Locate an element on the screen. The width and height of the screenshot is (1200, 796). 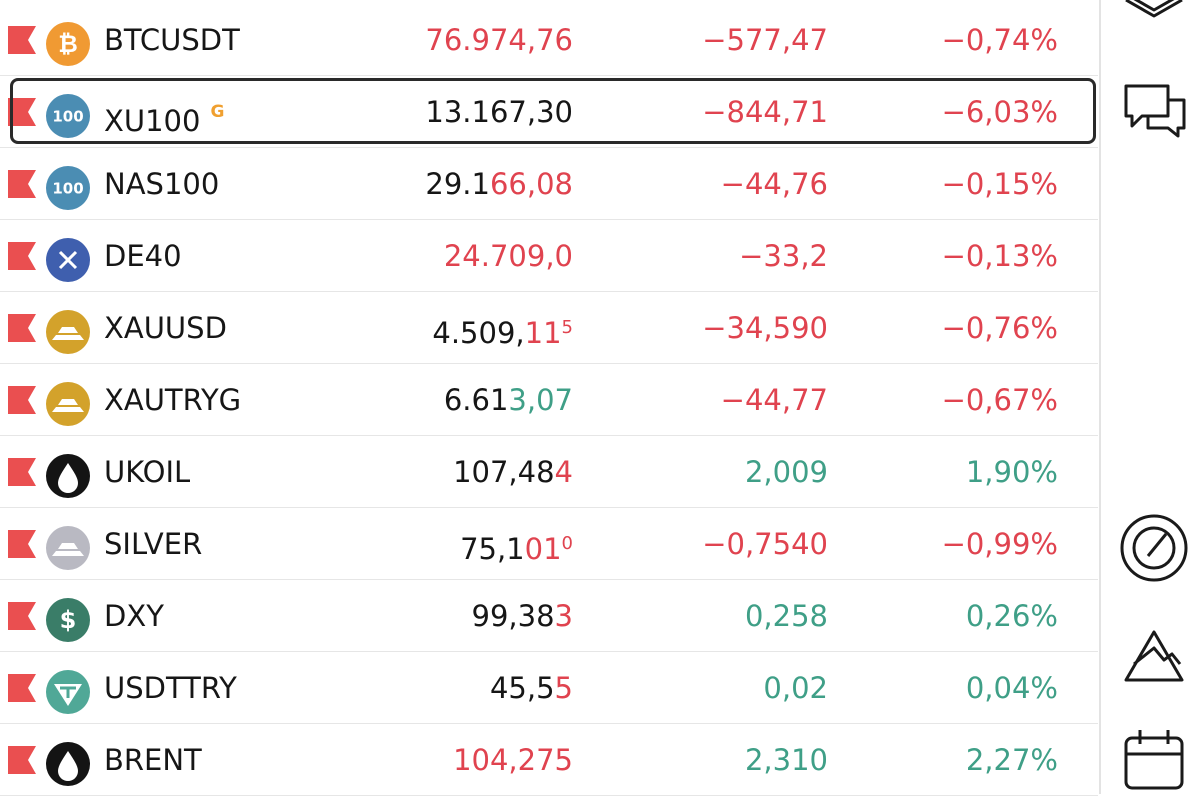
price: 45,55 is located at coordinates (531, 688).